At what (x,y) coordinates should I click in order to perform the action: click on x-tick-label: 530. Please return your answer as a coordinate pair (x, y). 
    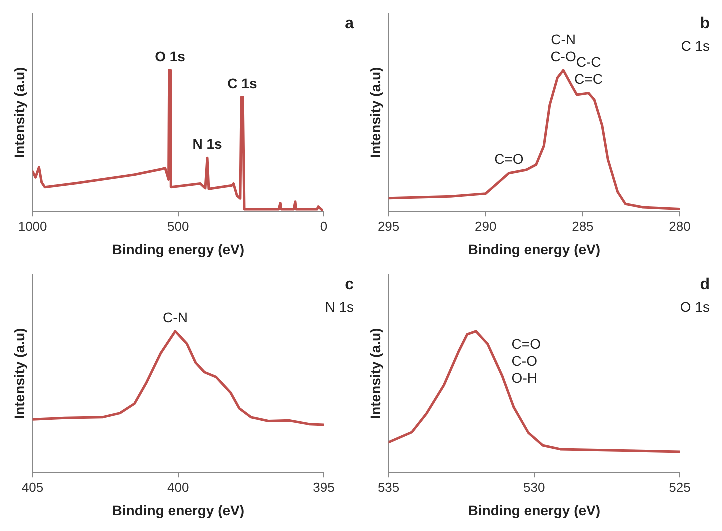
    Looking at the image, I should click on (535, 487).